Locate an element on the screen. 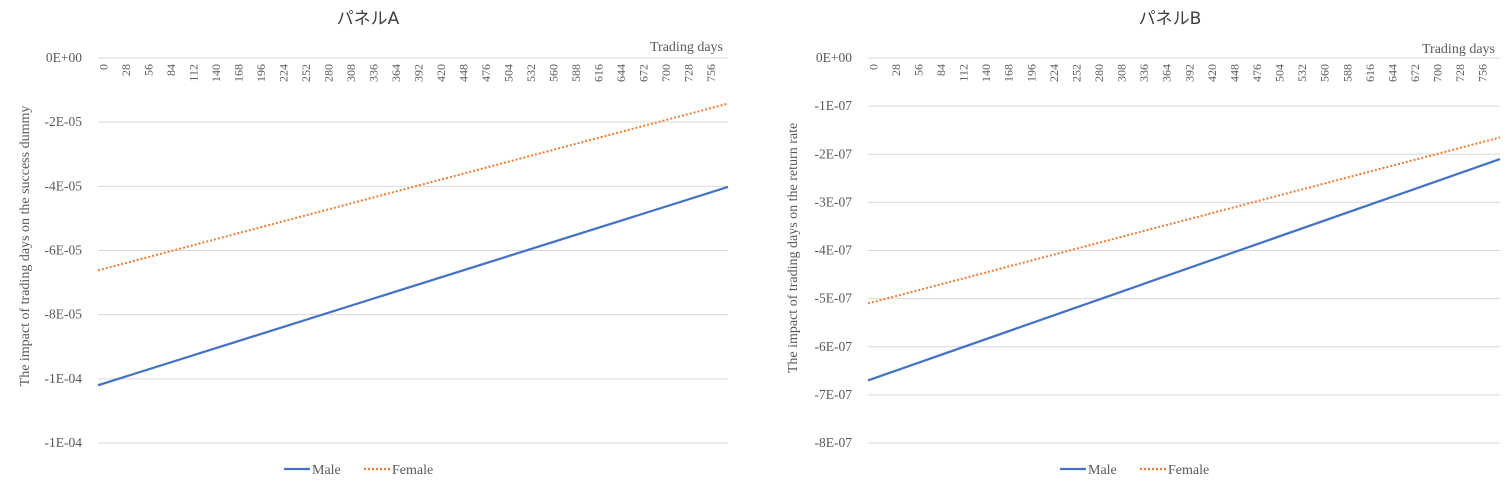  y-tick-label: -8E-07 is located at coordinates (834, 442).